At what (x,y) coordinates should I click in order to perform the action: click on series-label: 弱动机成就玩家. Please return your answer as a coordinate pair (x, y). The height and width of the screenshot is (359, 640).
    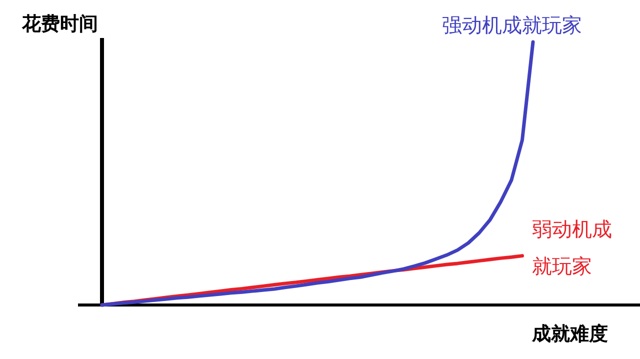
    Looking at the image, I should click on (572, 247).